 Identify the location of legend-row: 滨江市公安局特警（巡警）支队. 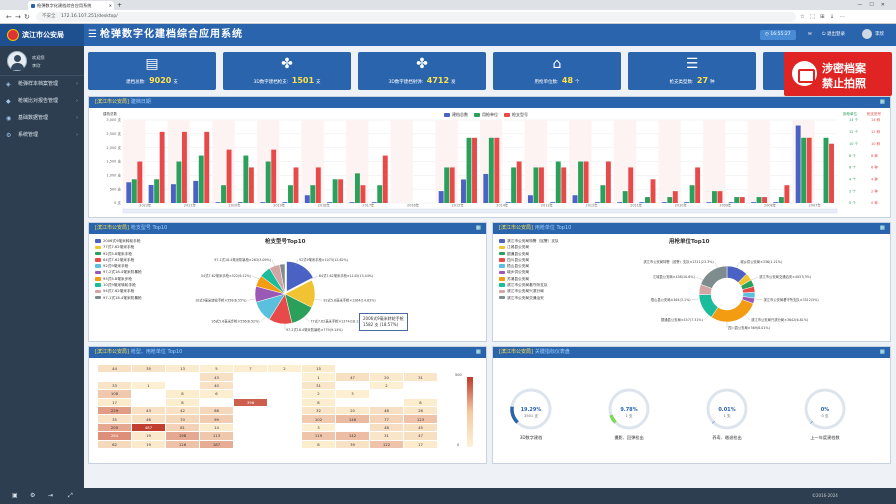
(529, 242).